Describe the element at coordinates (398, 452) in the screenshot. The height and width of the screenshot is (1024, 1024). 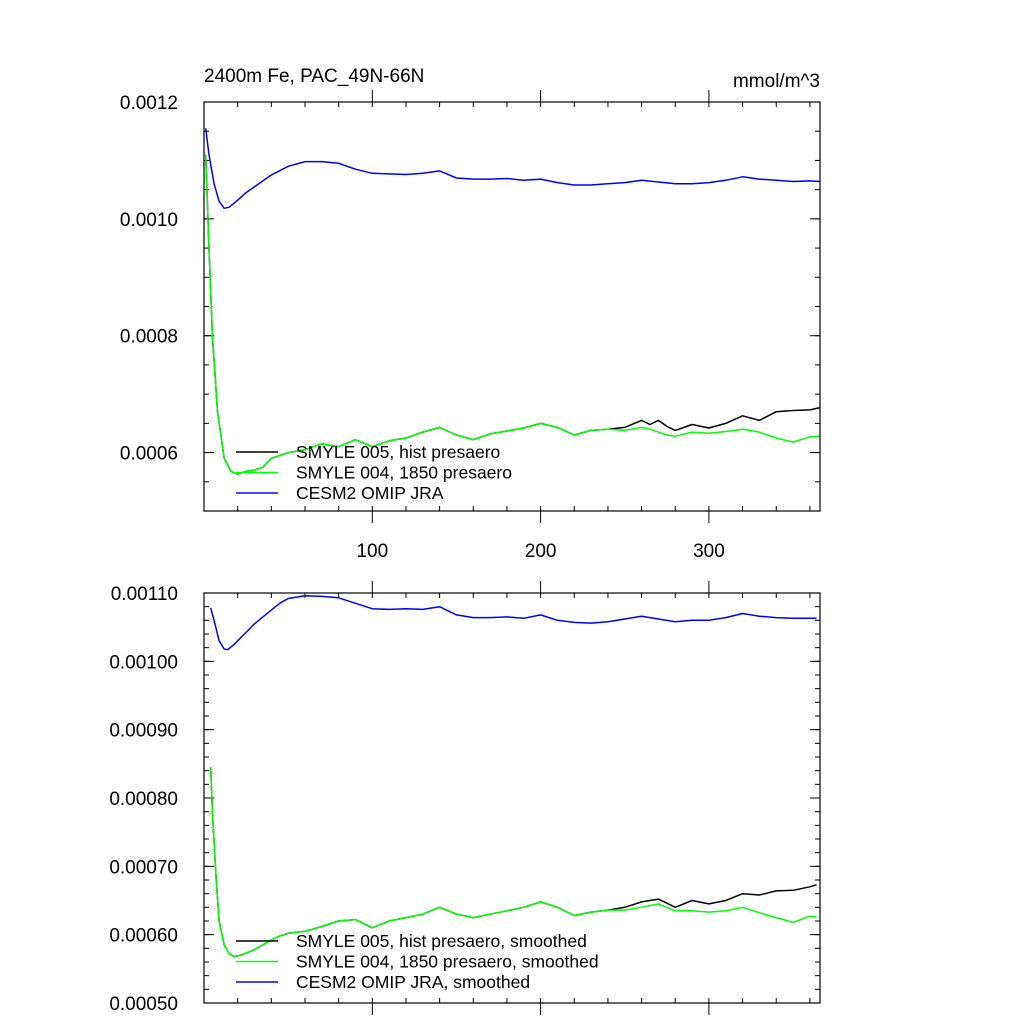
I see `legend-label: SMYLE 005, hist presaero` at that location.